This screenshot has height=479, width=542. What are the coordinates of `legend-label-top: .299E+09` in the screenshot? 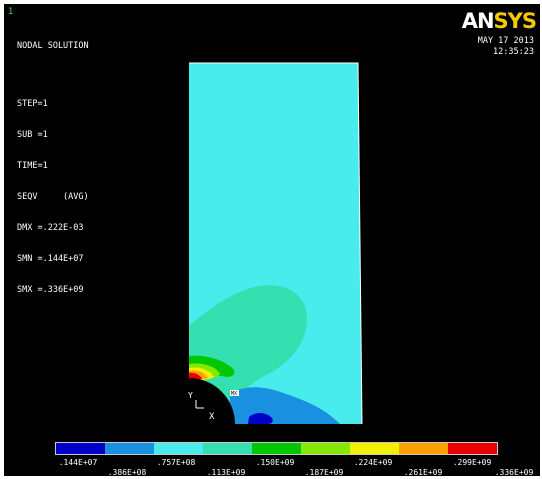 It's located at (472, 462).